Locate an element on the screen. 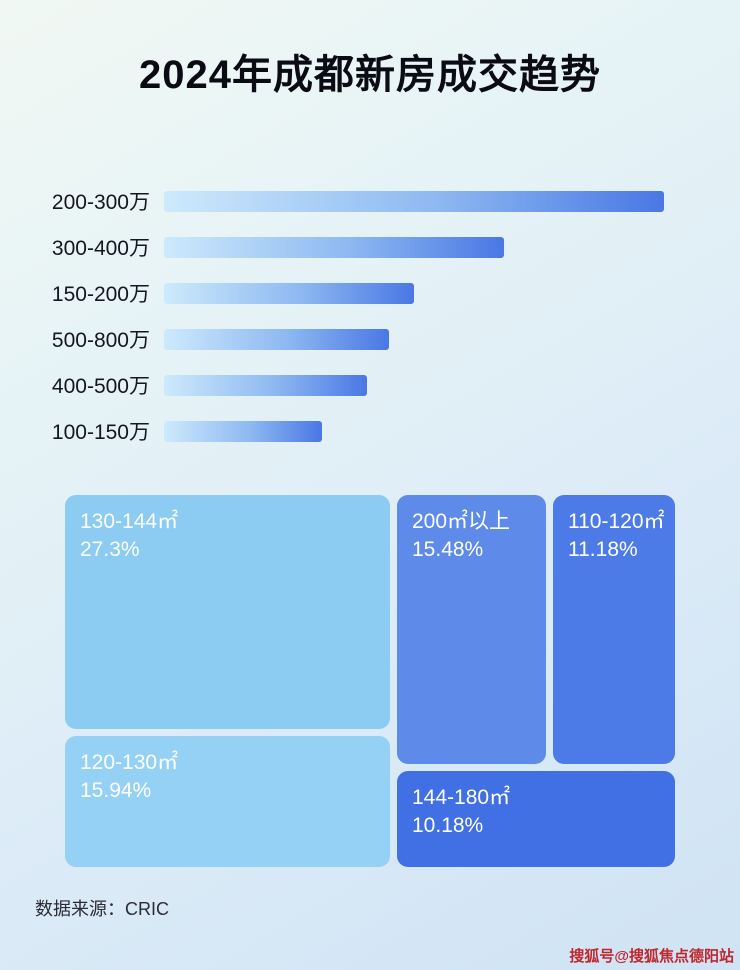 This screenshot has height=970, width=740. bar-row: 200-300万 is located at coordinates (370, 201).